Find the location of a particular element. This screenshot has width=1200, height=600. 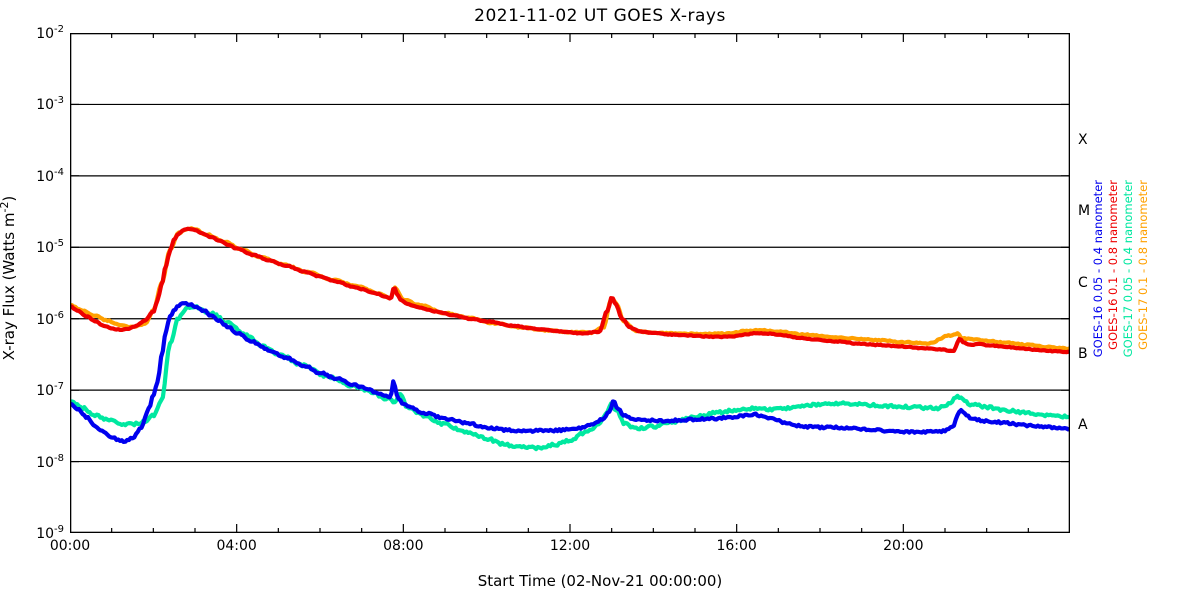

y-axis-ticks: 10⁻² 10⁻³ 10⁻⁴ 10⁻⁵ 10⁻⁶ 10⁻⁷ 10⁻⁸ 10⁻⁹ is located at coordinates (32, 283).